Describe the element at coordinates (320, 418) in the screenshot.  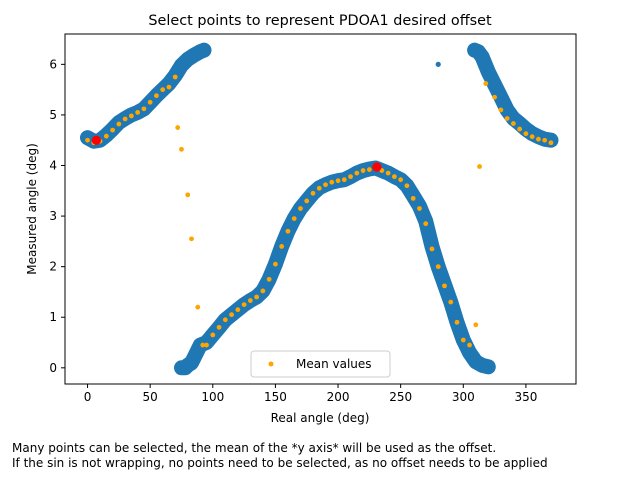
I see `x-axis-label: Real angle (deg)` at that location.